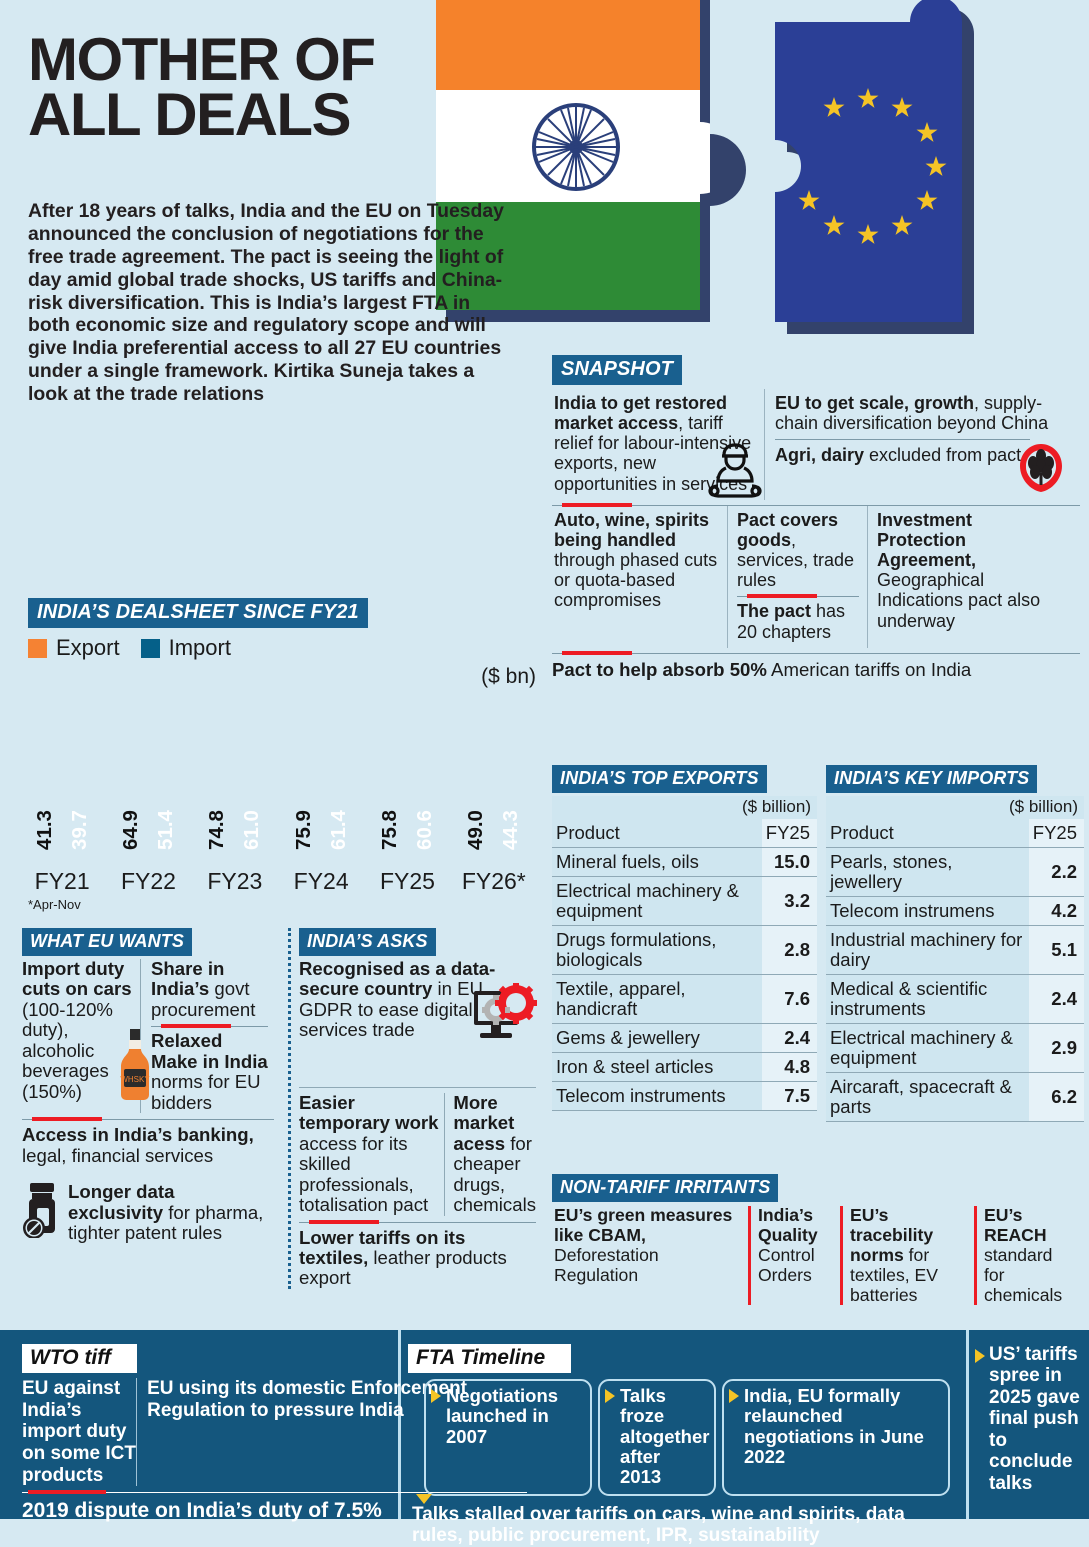 The height and width of the screenshot is (1547, 1089). Describe the element at coordinates (511, 830) in the screenshot. I see `chart-bar-value: 44.3` at that location.